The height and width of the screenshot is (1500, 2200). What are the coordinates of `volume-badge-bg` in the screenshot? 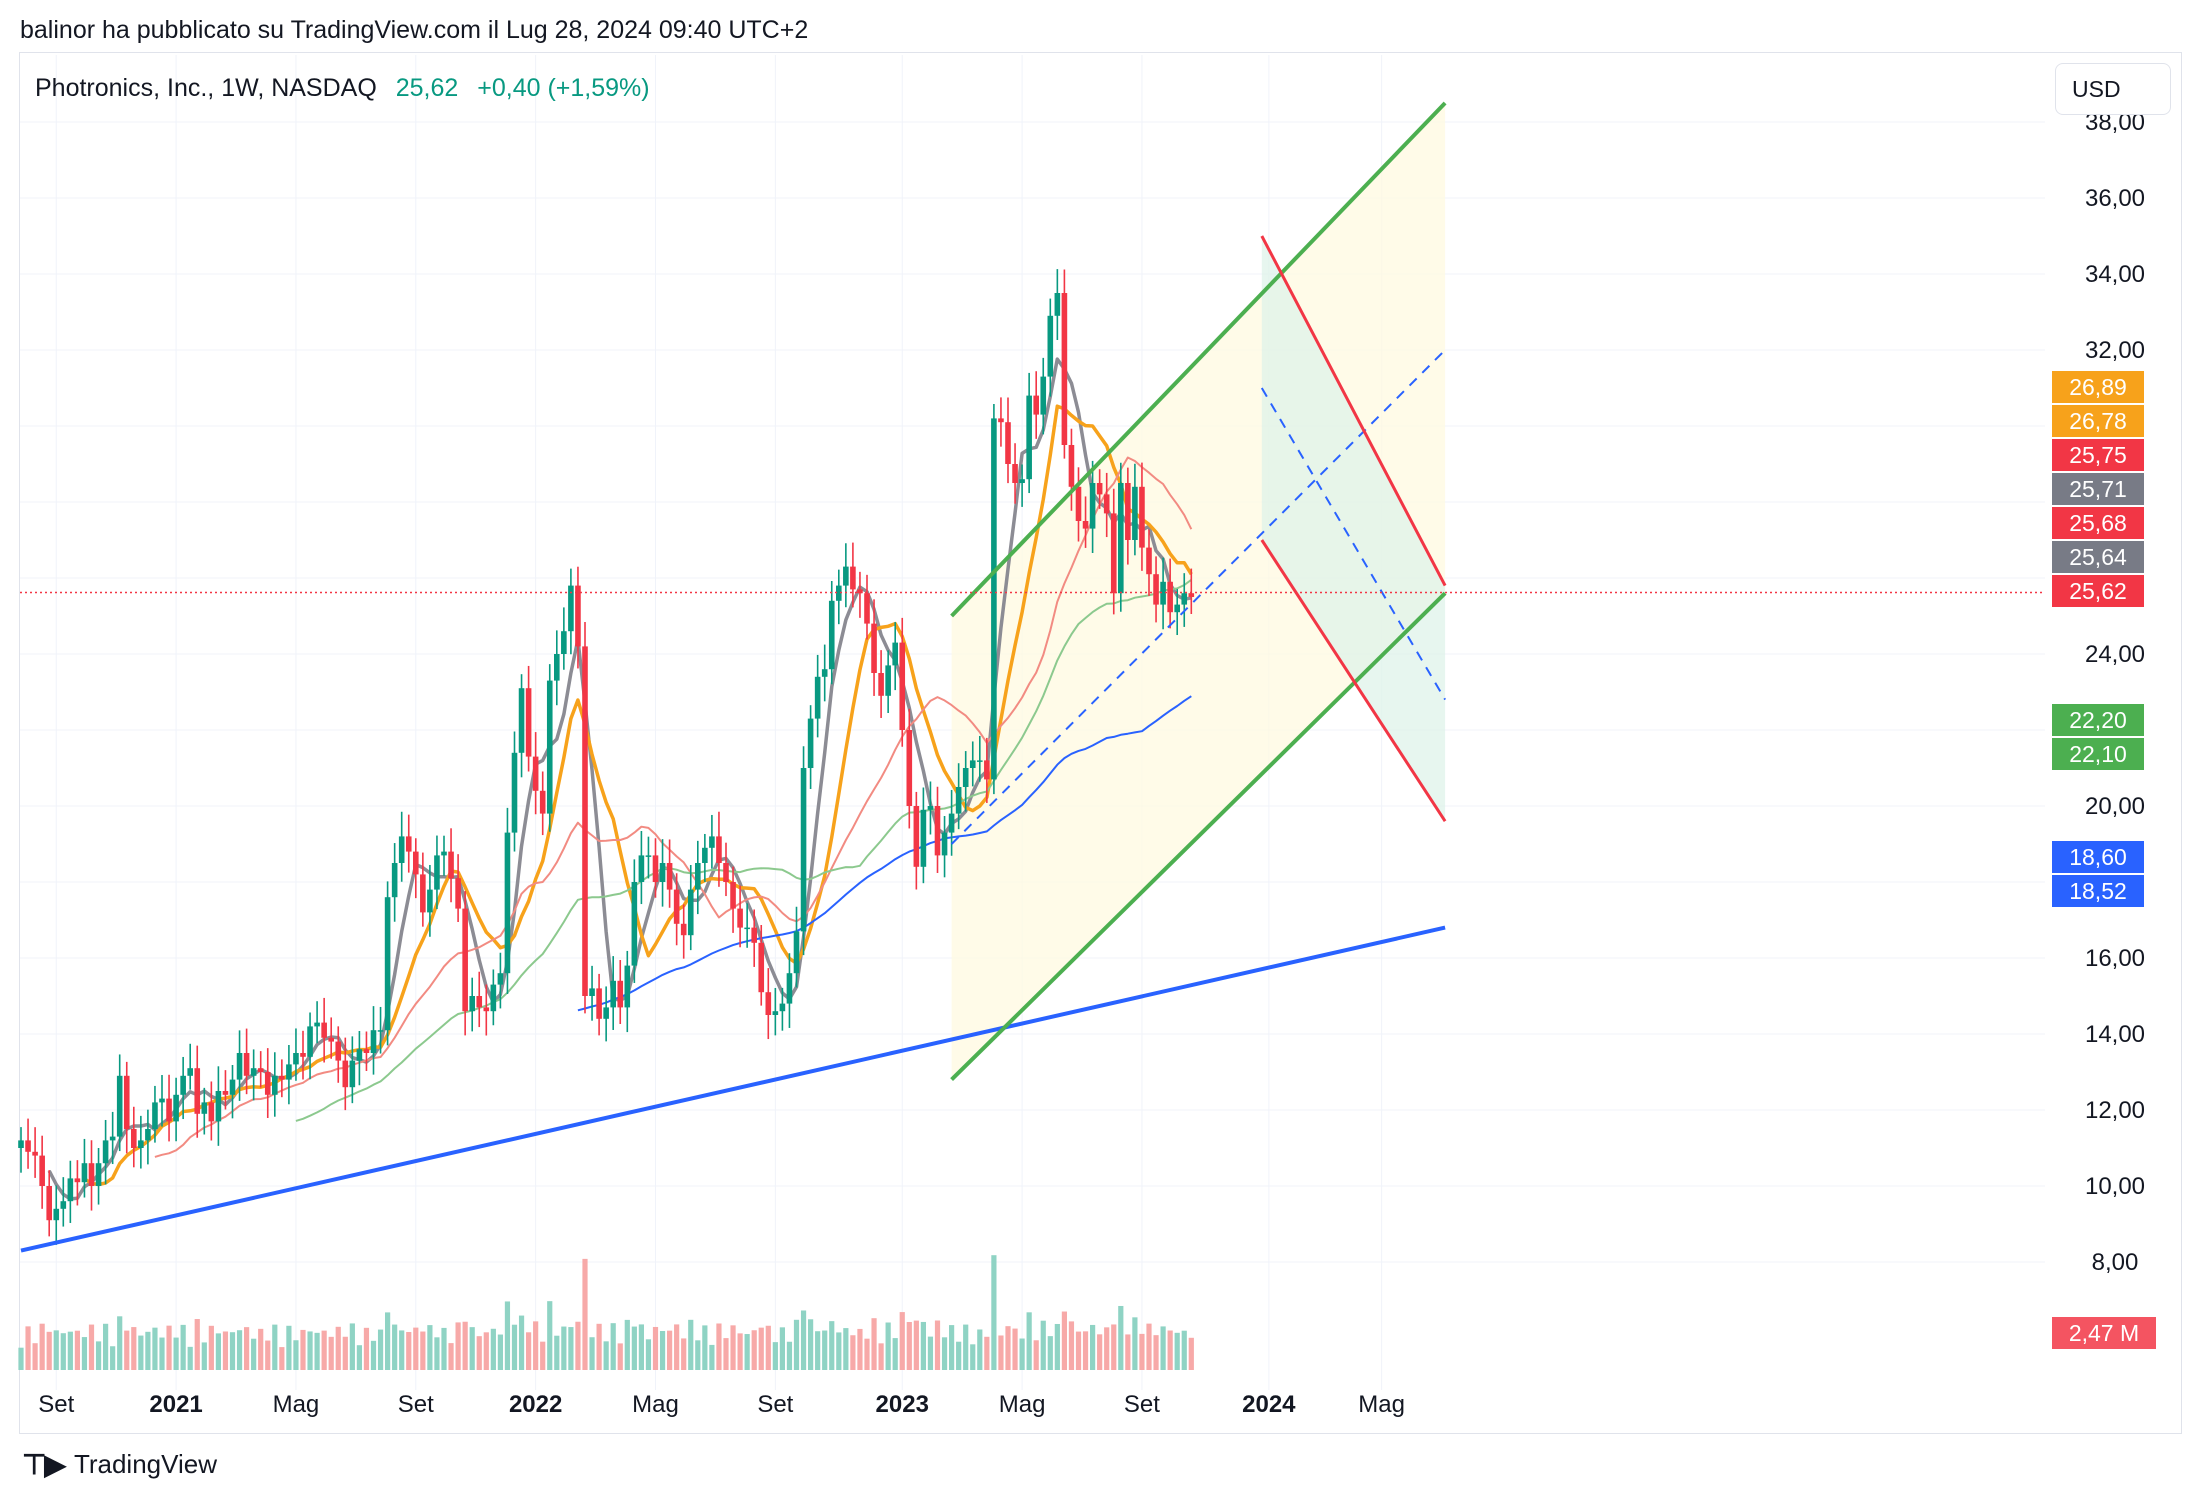 It's located at (2104, 1333).